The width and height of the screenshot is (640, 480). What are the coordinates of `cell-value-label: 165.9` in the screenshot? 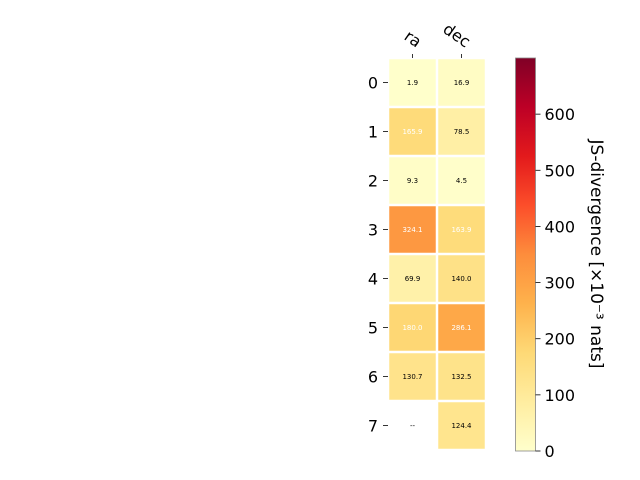 It's located at (412, 132).